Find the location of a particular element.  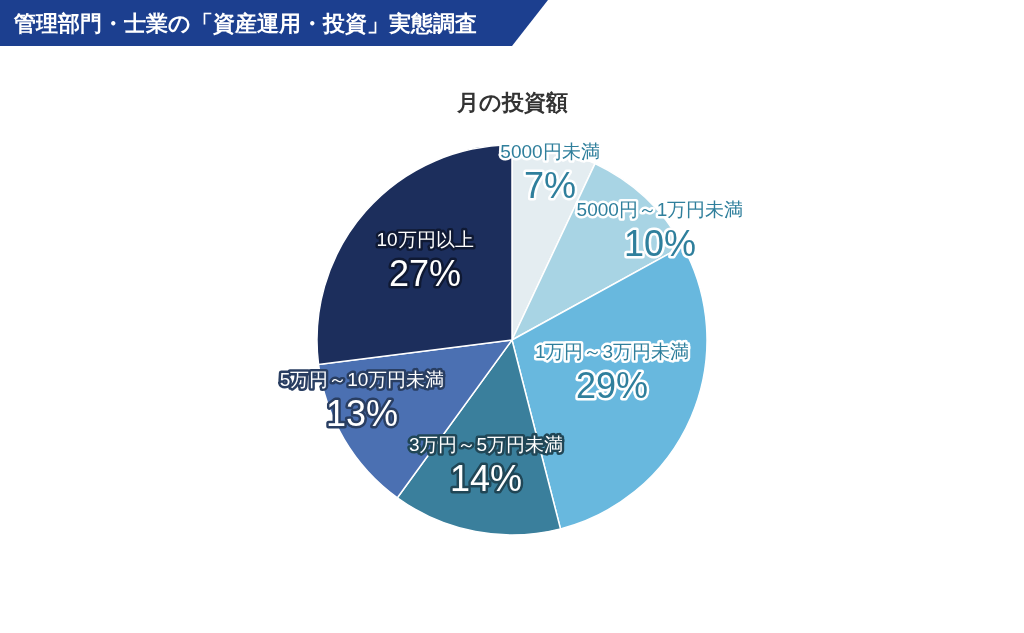

chart-subtitle: 月の投資額 is located at coordinates (511, 102).